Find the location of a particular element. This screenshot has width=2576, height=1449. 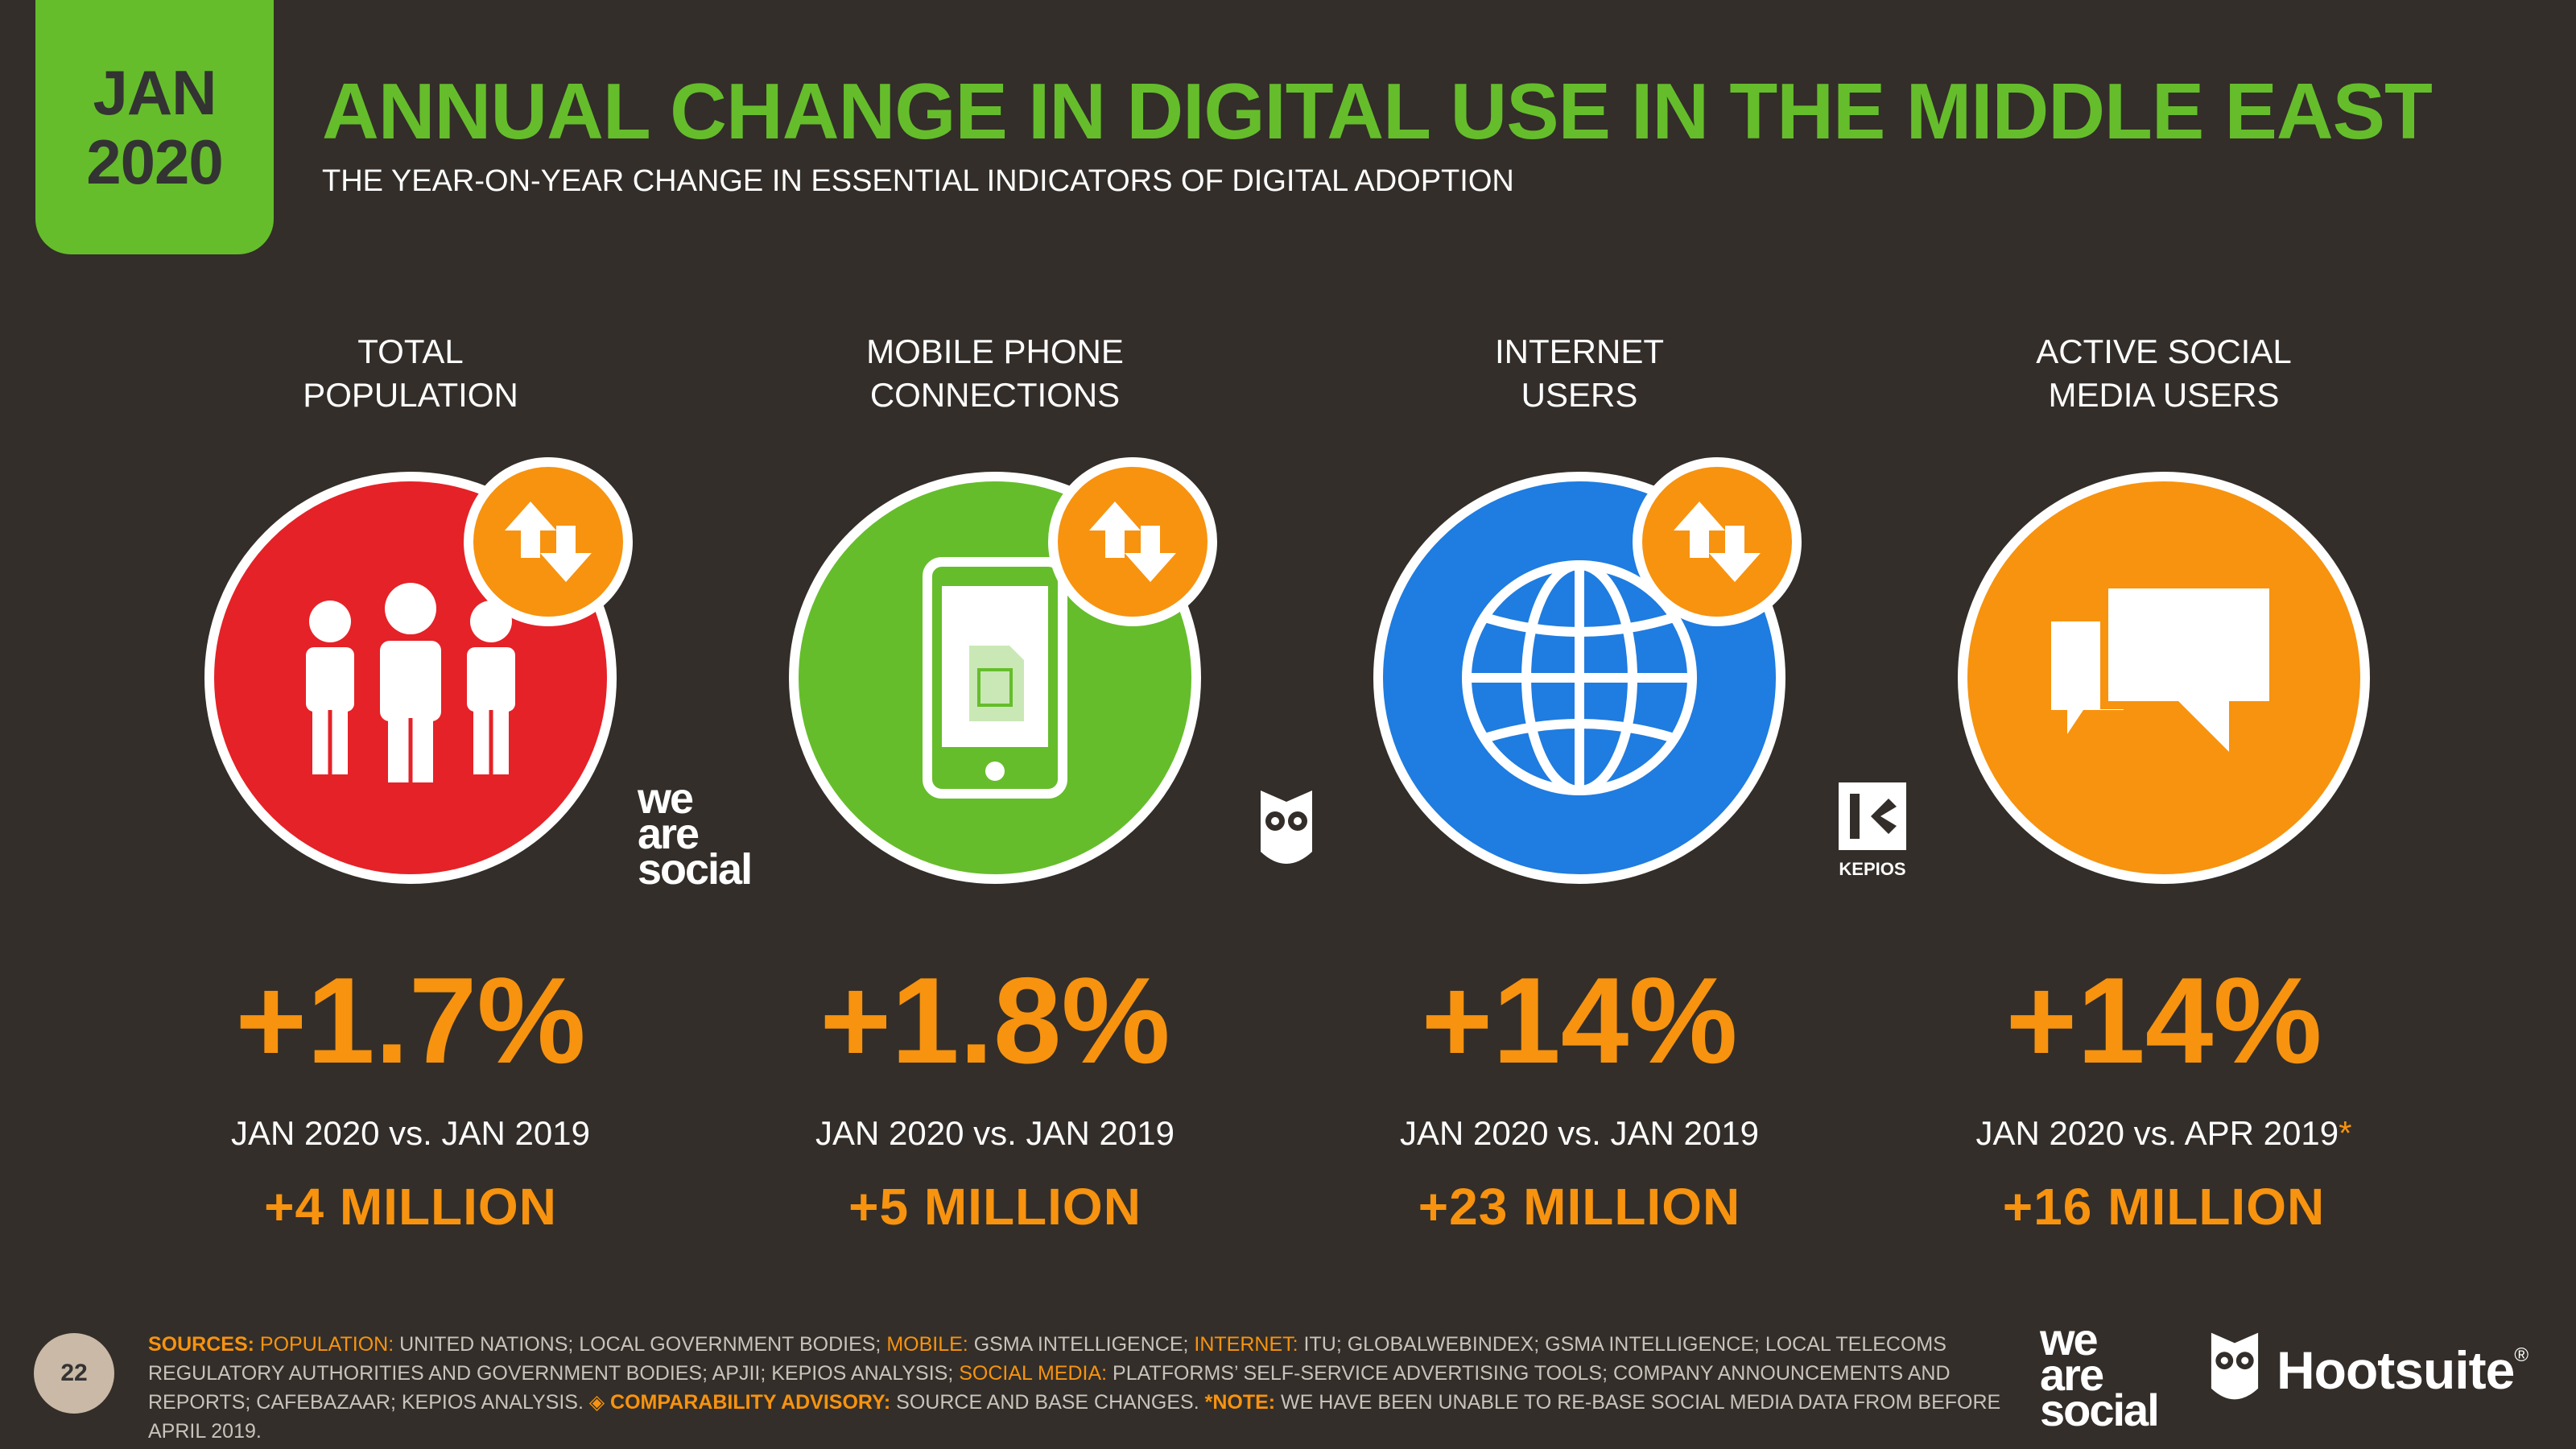

date-year: 2020 is located at coordinates (155, 161).